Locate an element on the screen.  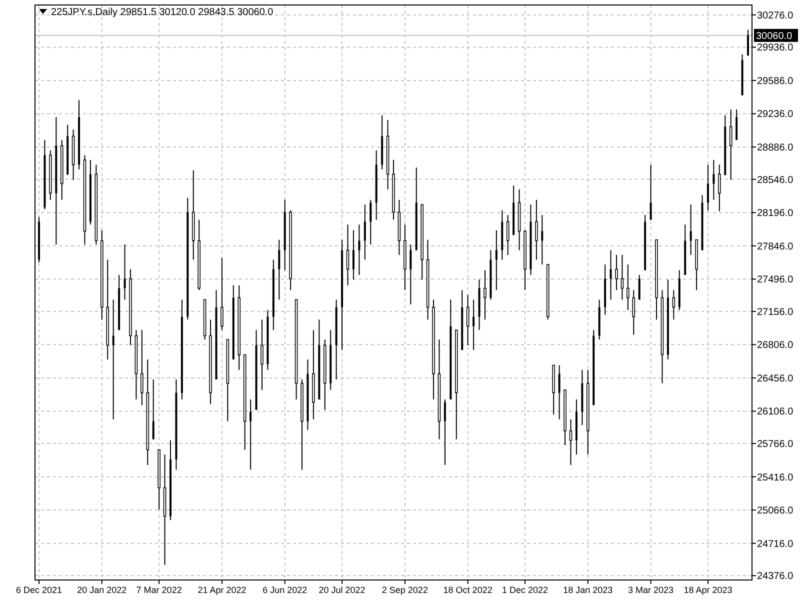
x-tick-label: 7 Mar 2022 is located at coordinates (159, 590).